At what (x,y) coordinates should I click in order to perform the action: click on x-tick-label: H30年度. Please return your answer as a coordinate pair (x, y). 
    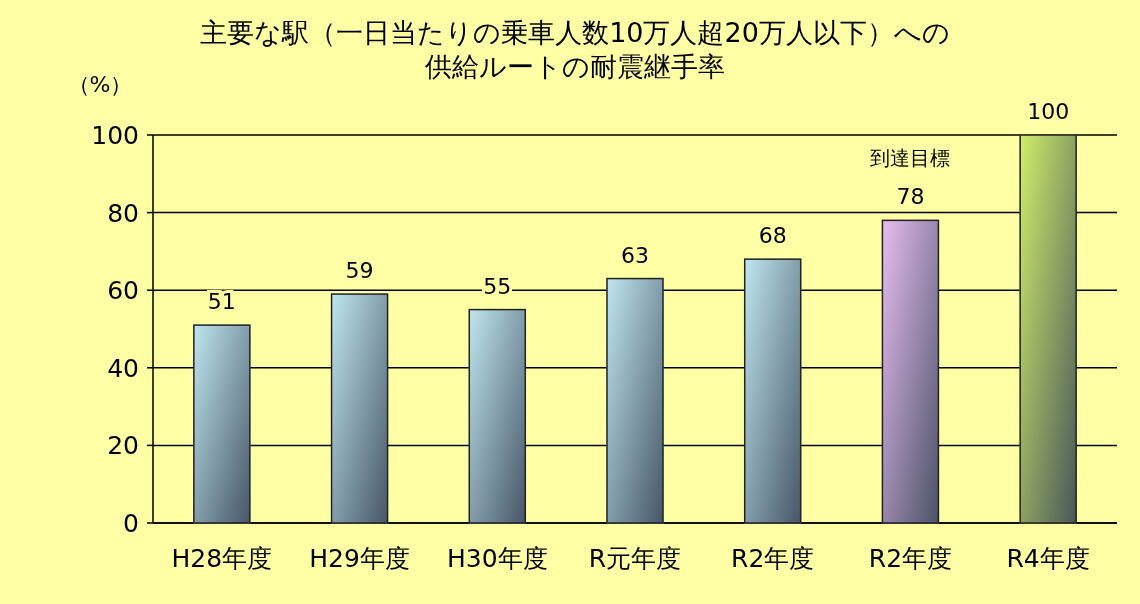
    Looking at the image, I should click on (497, 558).